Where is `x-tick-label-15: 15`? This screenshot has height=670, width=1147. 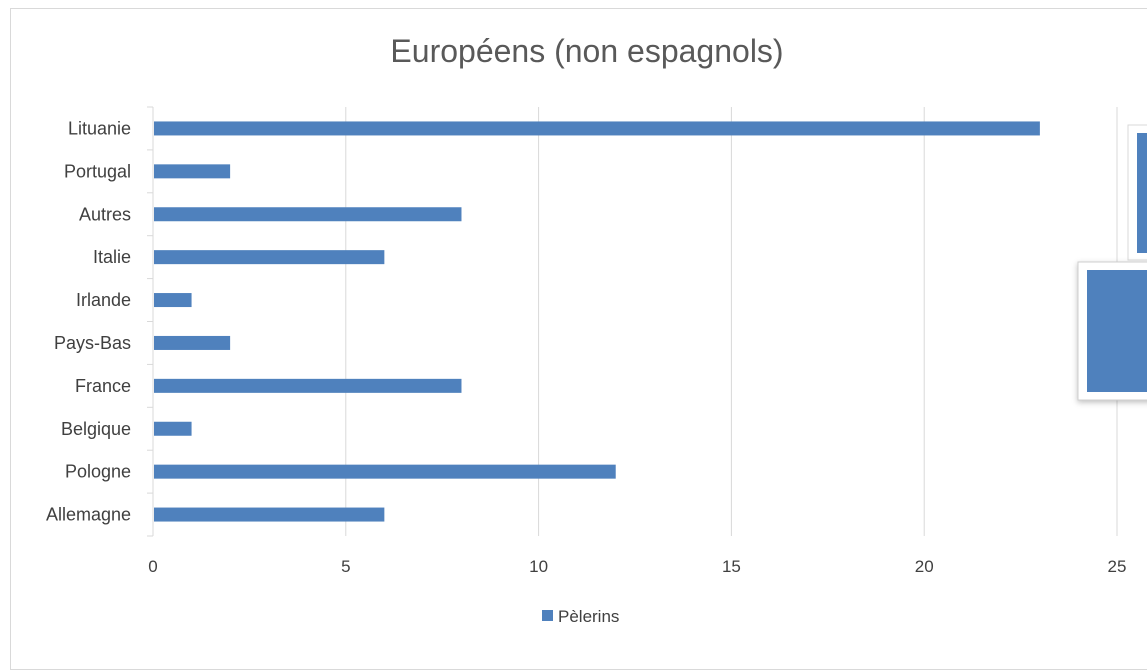 x-tick-label-15: 15 is located at coordinates (731, 566).